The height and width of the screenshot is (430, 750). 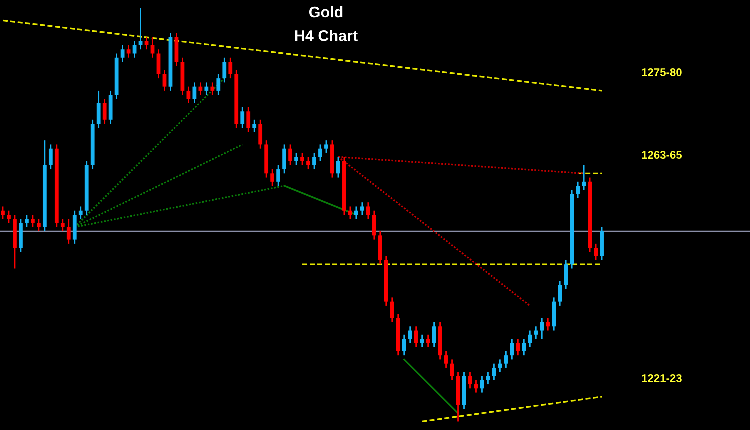 I want to click on text: H4 Chart, so click(x=326, y=36).